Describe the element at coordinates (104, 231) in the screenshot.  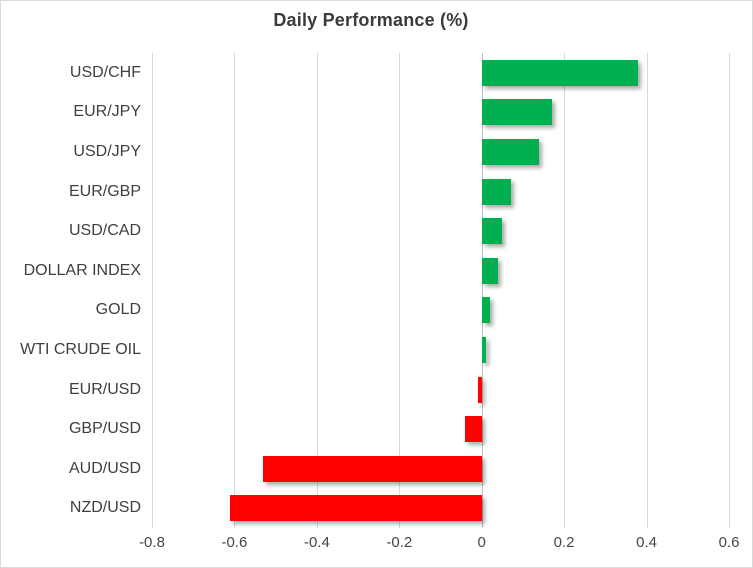
I see `category-label: USD/CAD` at that location.